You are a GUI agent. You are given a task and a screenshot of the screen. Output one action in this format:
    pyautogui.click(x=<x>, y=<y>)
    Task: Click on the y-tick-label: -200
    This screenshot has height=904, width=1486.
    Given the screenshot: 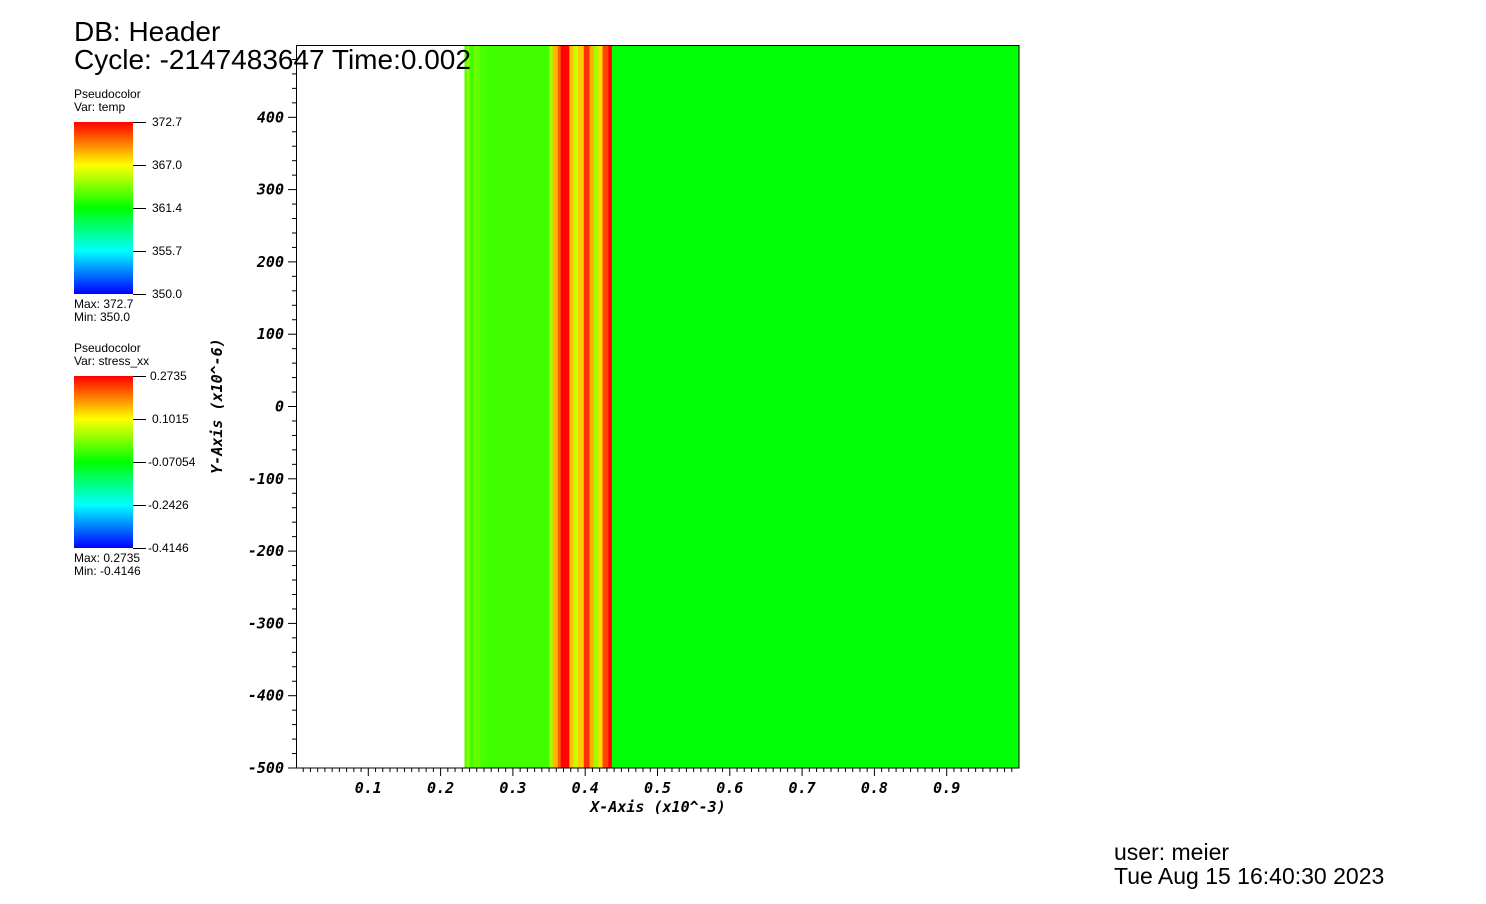 What is the action you would take?
    pyautogui.click(x=266, y=551)
    